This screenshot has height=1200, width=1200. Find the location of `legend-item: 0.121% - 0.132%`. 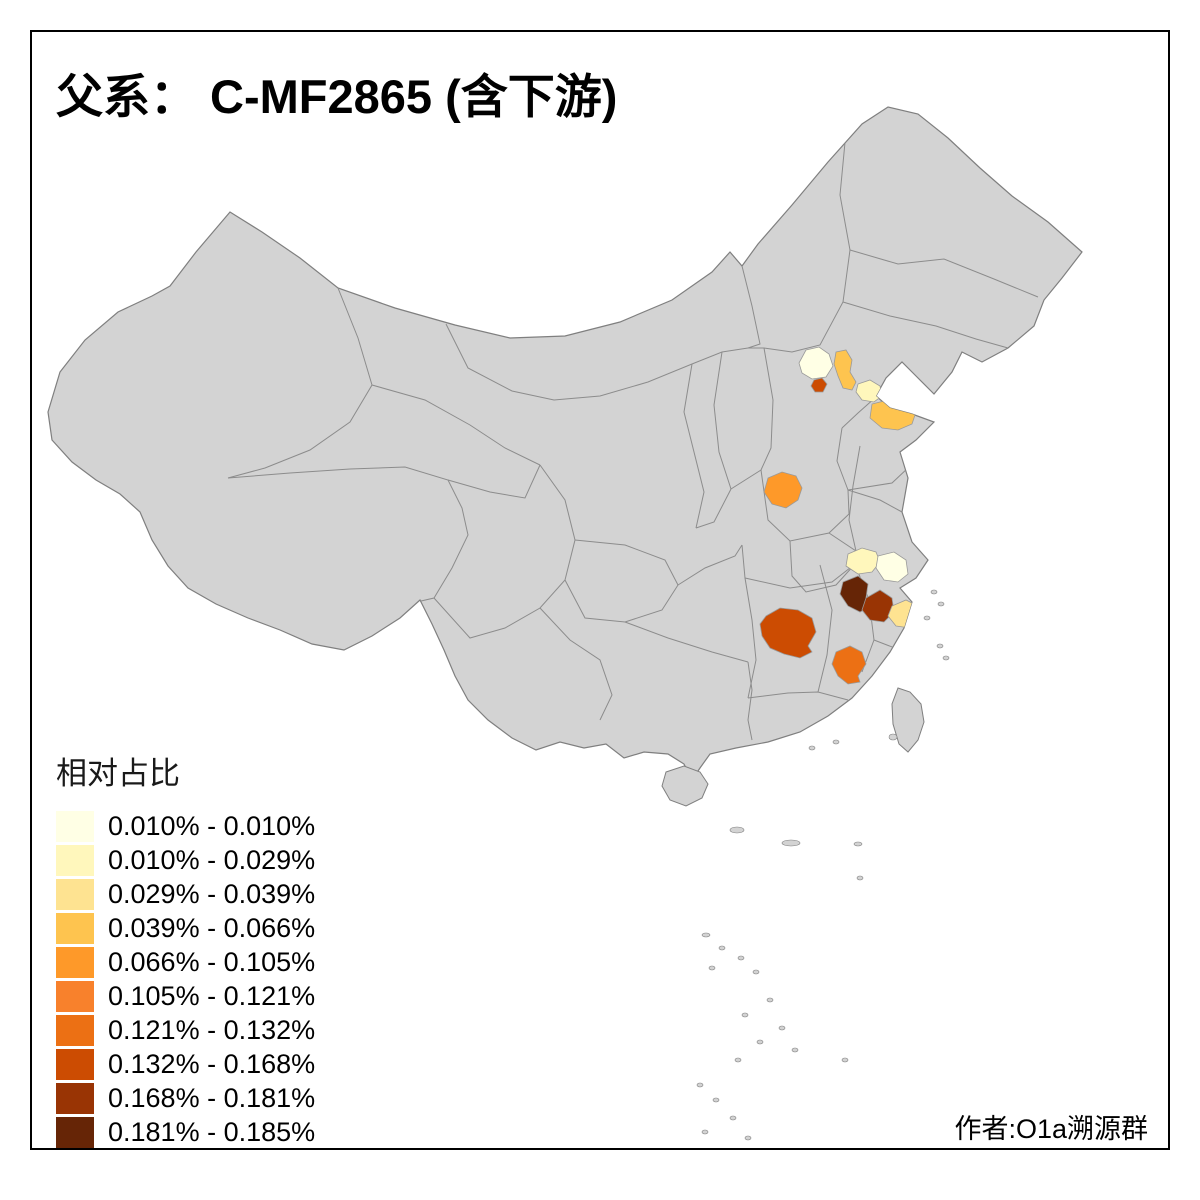

legend-item: 0.121% - 0.132% is located at coordinates (185, 1030).